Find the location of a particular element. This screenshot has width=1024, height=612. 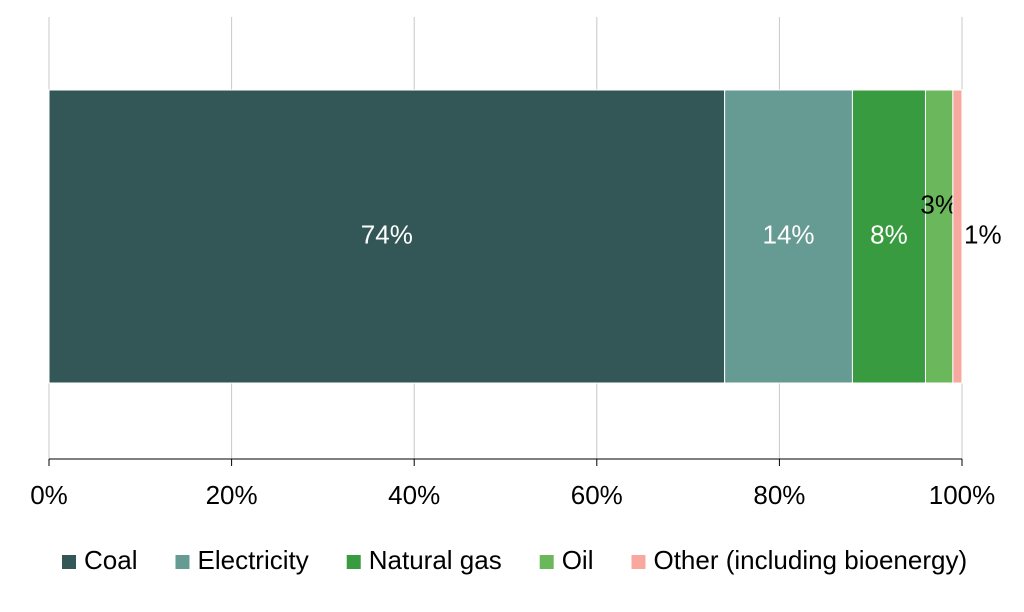

x-tick-label: 40% is located at coordinates (414, 495).